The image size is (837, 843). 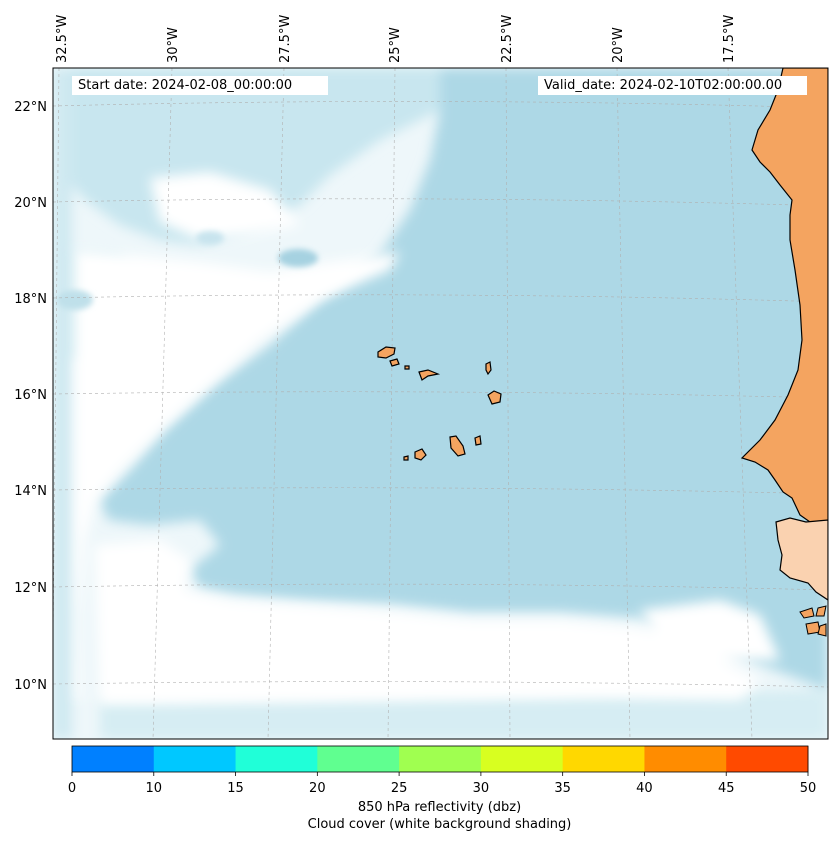 What do you see at coordinates (173, 45) in the screenshot?
I see `lon-label-30w: 30°W` at bounding box center [173, 45].